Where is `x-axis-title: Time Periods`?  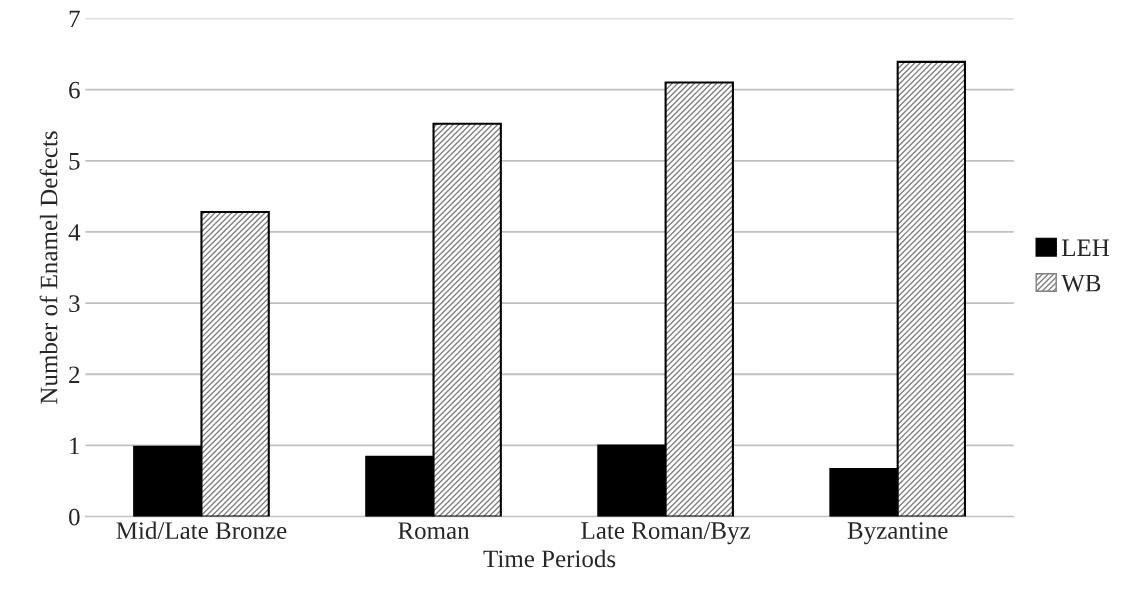 x-axis-title: Time Periods is located at coordinates (549, 558).